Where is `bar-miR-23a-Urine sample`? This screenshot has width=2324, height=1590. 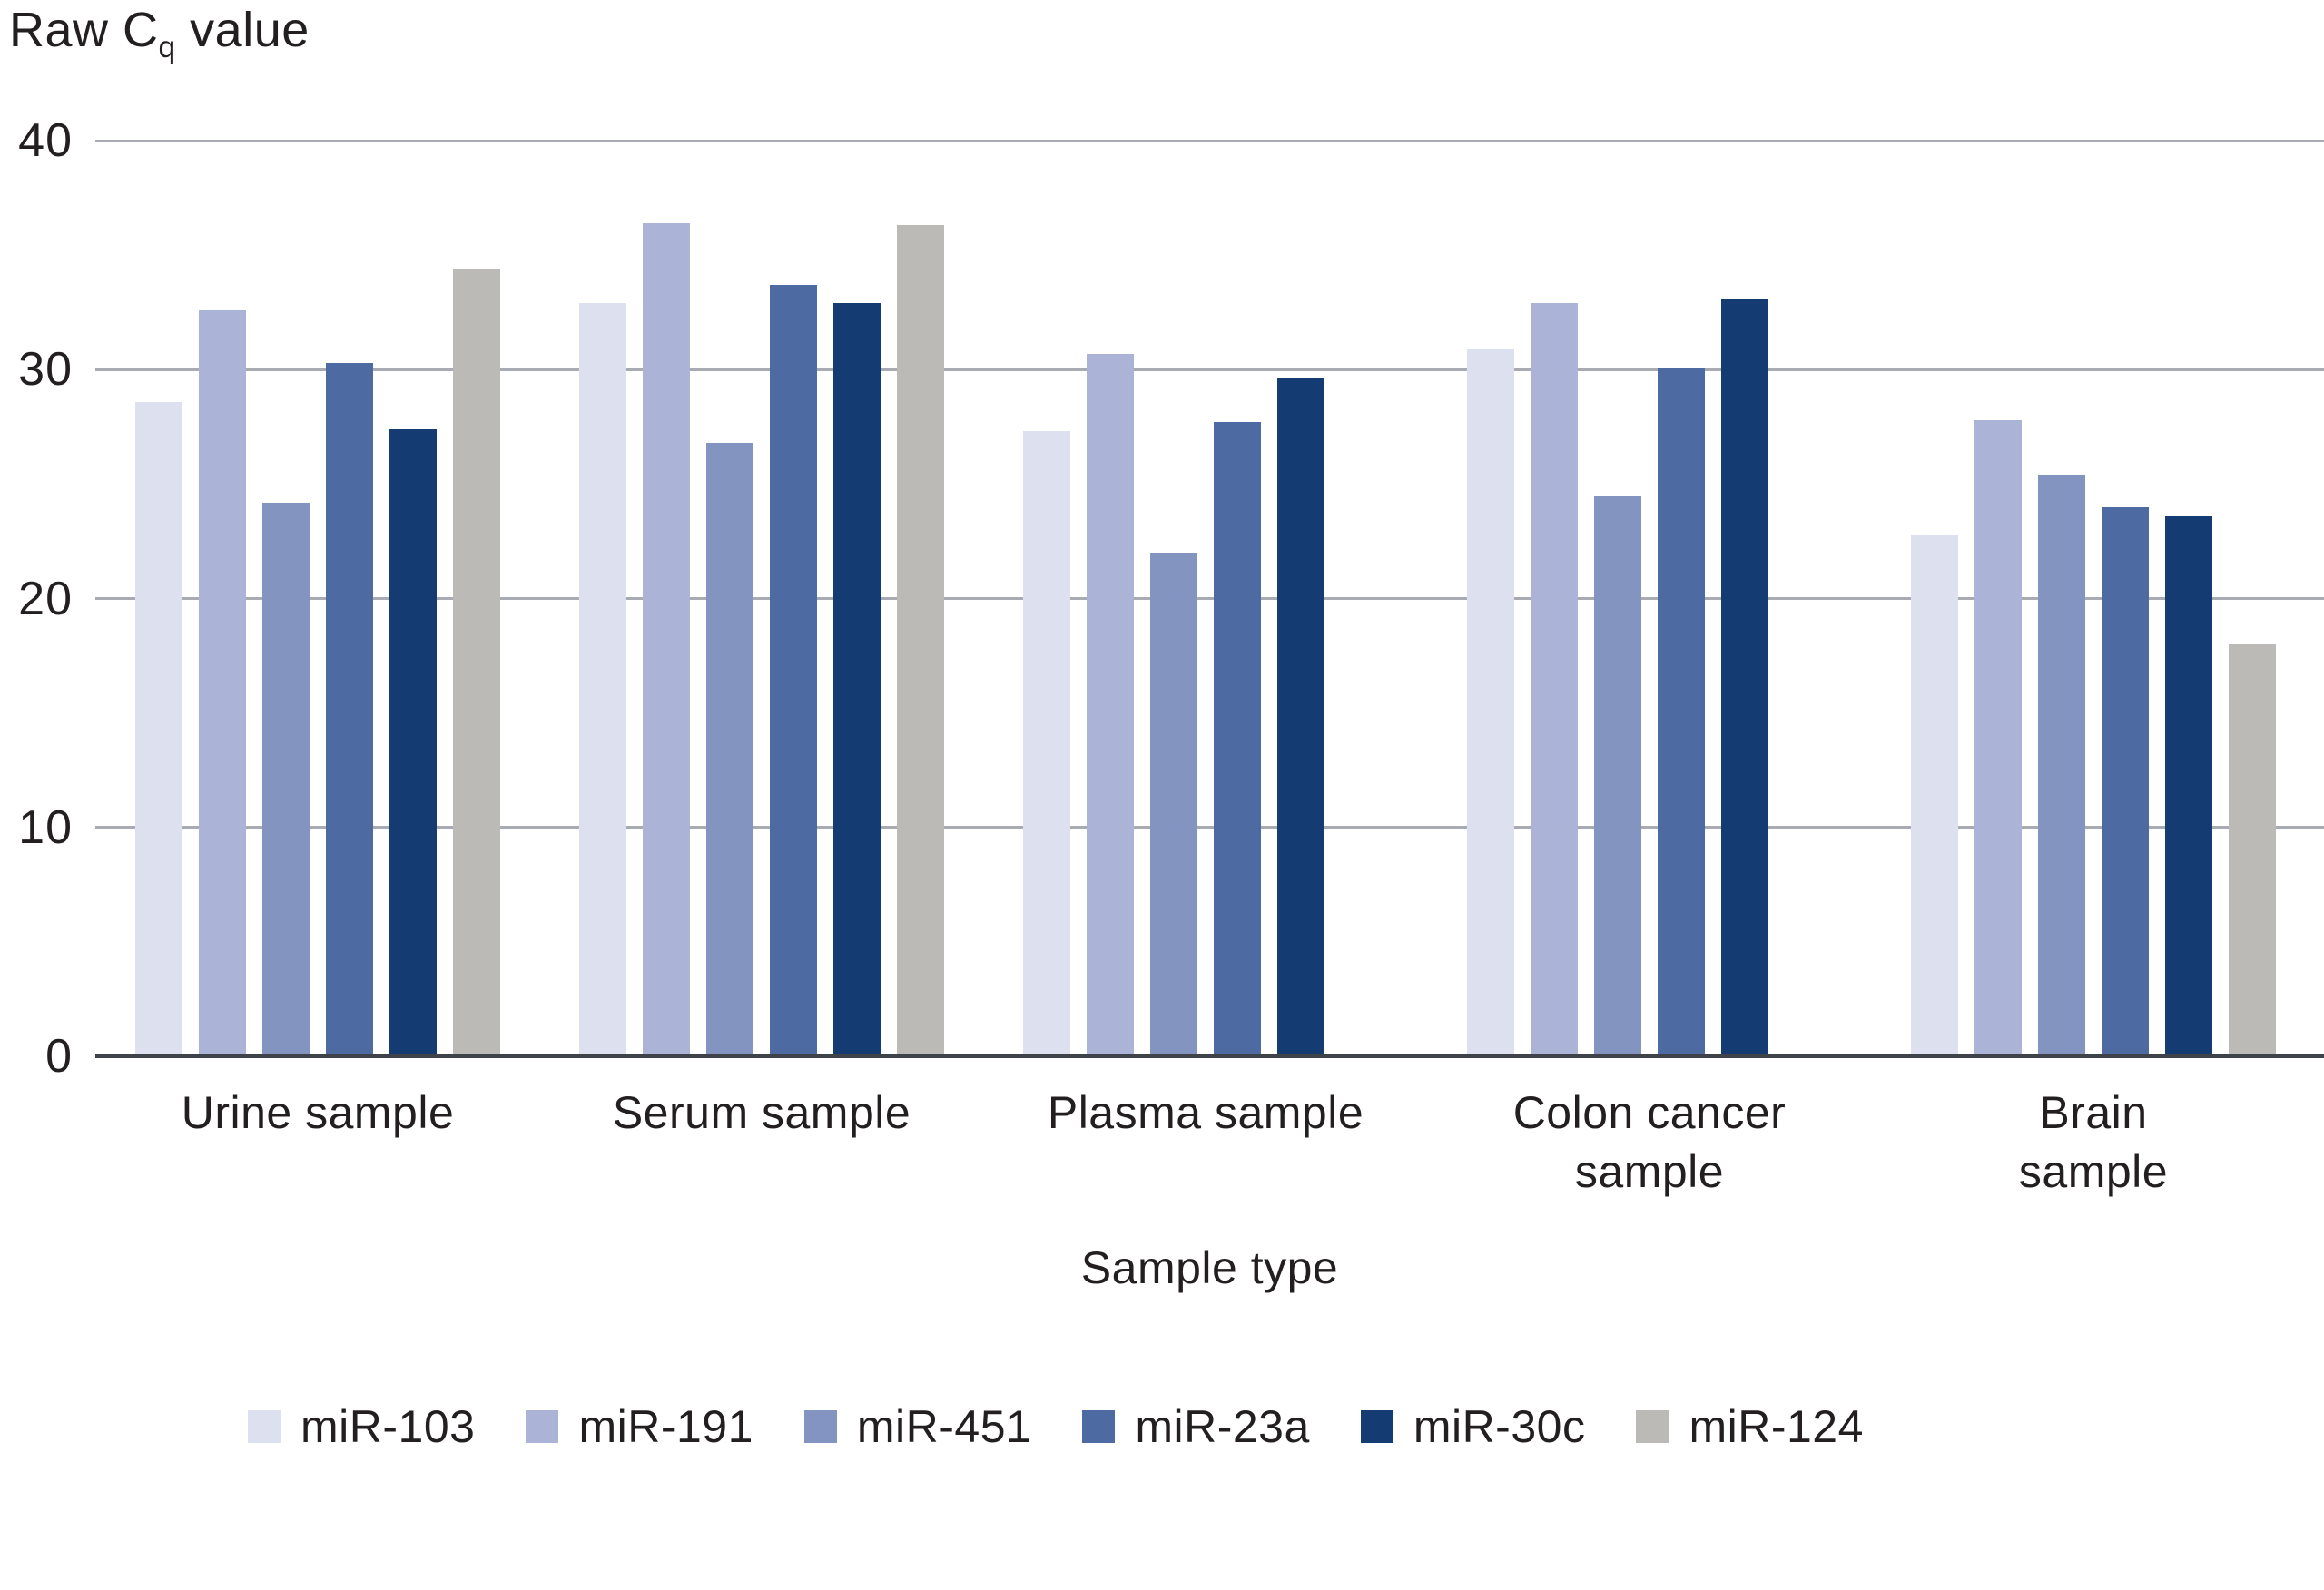
bar-miR-23a-Urine sample is located at coordinates (349, 709).